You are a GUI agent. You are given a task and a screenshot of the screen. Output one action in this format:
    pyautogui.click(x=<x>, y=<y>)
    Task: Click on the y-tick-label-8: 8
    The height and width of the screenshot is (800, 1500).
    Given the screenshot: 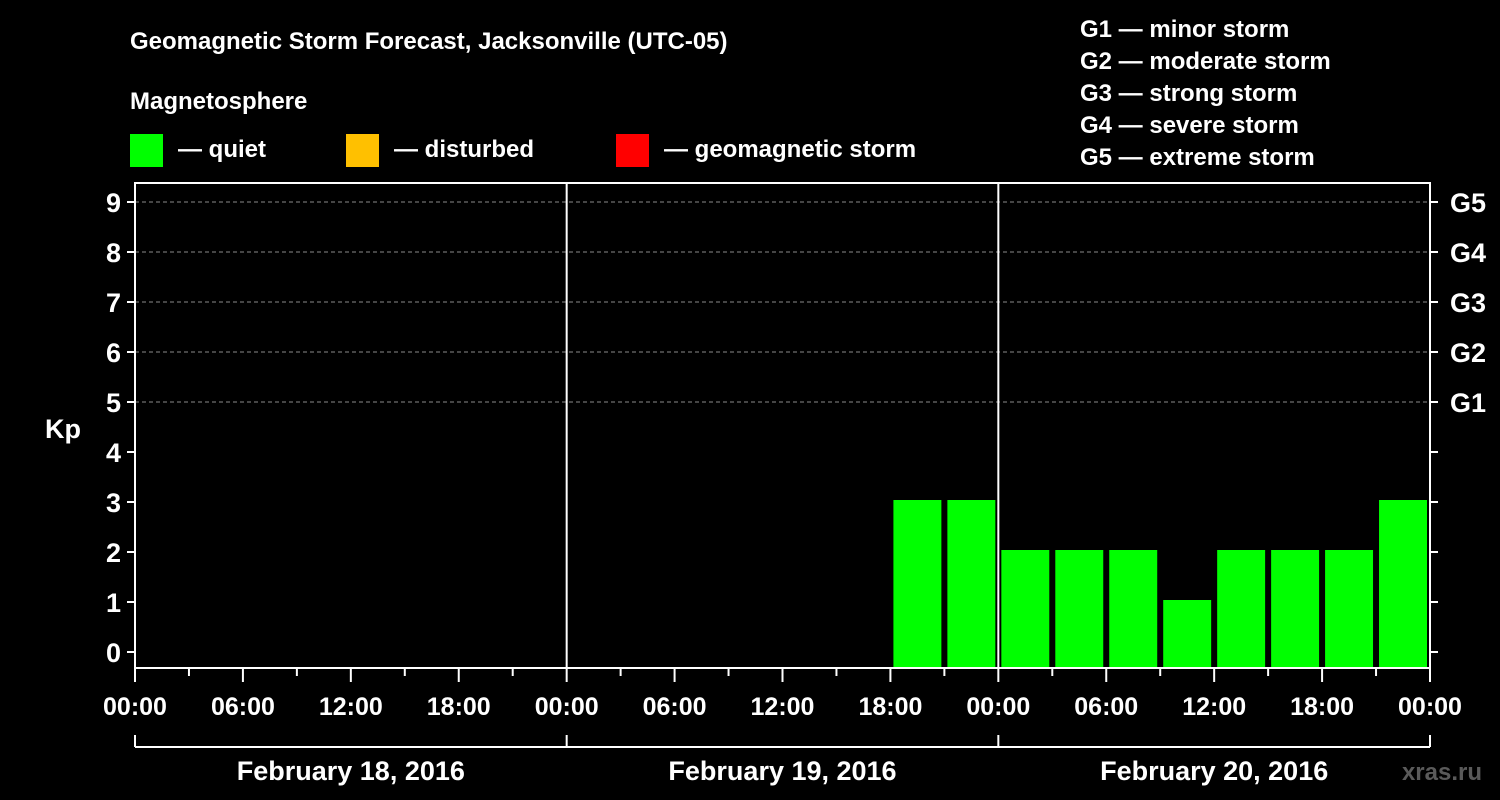 What is the action you would take?
    pyautogui.click(x=113, y=253)
    